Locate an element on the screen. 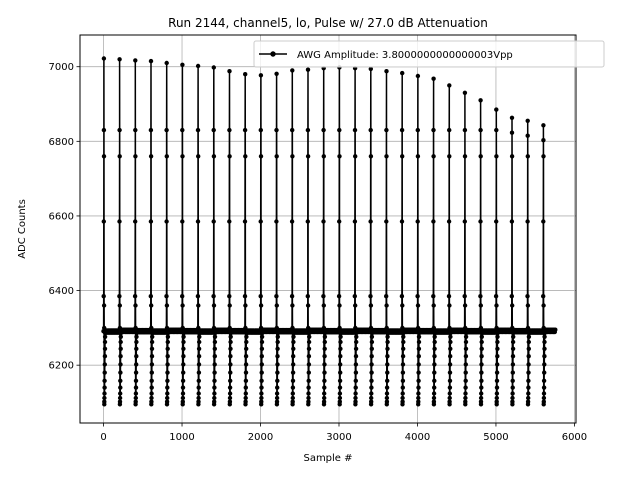 This screenshot has height=480, width=640. x-tick-label: 5000 is located at coordinates (495, 437).